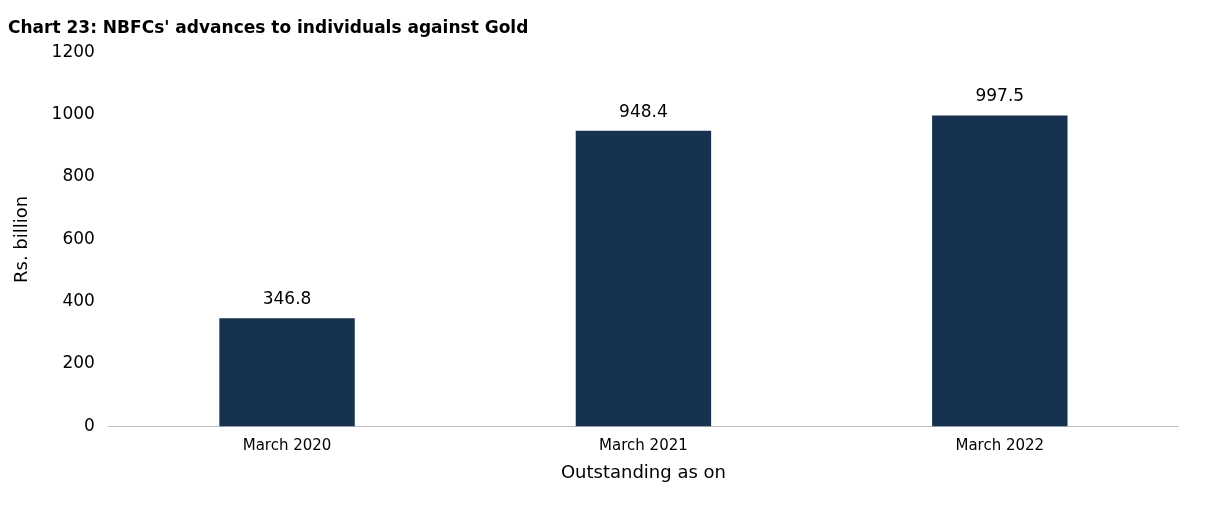  Describe the element at coordinates (1000, 95) in the screenshot. I see `data-label: 997.5` at that location.